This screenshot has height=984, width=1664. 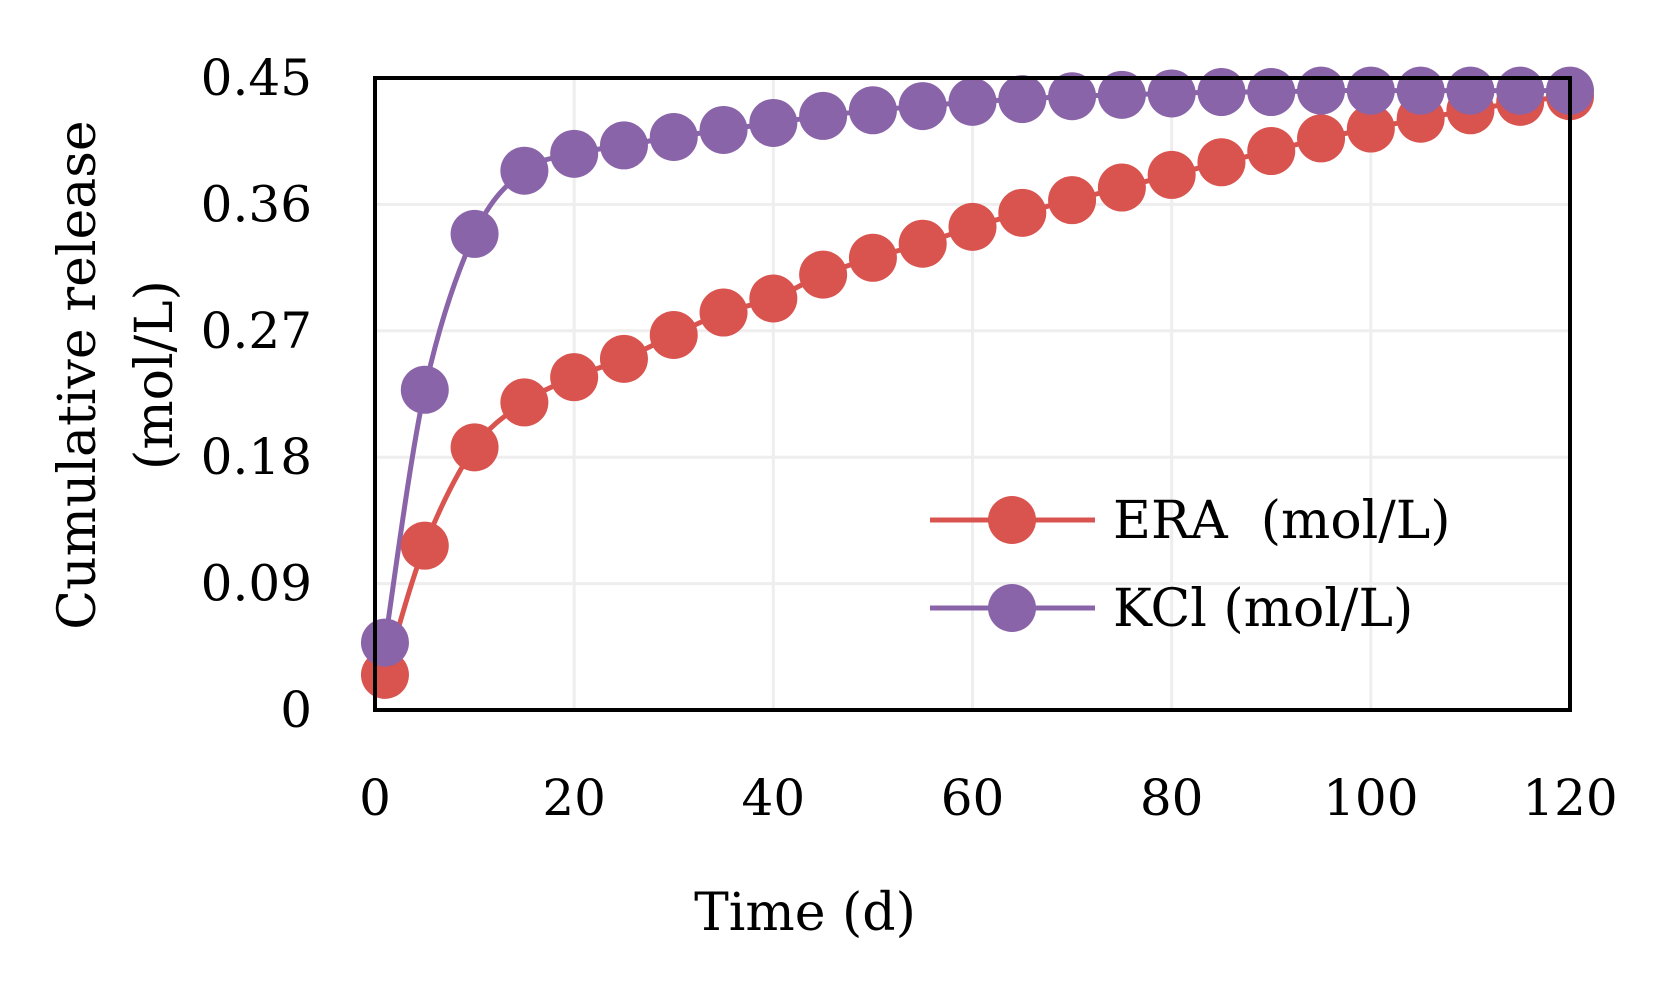 I want to click on legend-item-era: ERA (mol/L), so click(x=1190, y=521).